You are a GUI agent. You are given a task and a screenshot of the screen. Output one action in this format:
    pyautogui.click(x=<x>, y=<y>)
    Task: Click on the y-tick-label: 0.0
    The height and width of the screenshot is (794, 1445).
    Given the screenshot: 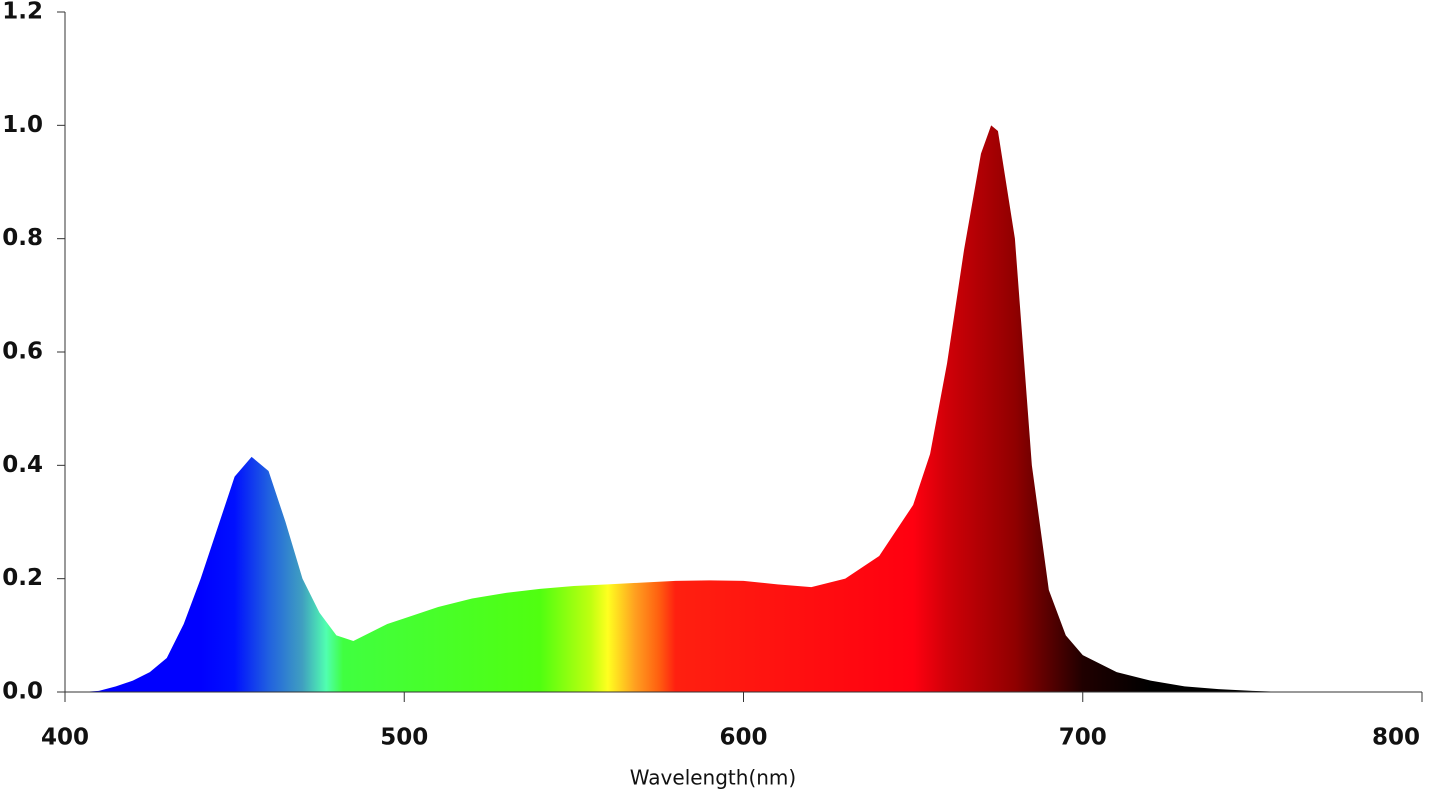 What is the action you would take?
    pyautogui.click(x=22, y=692)
    